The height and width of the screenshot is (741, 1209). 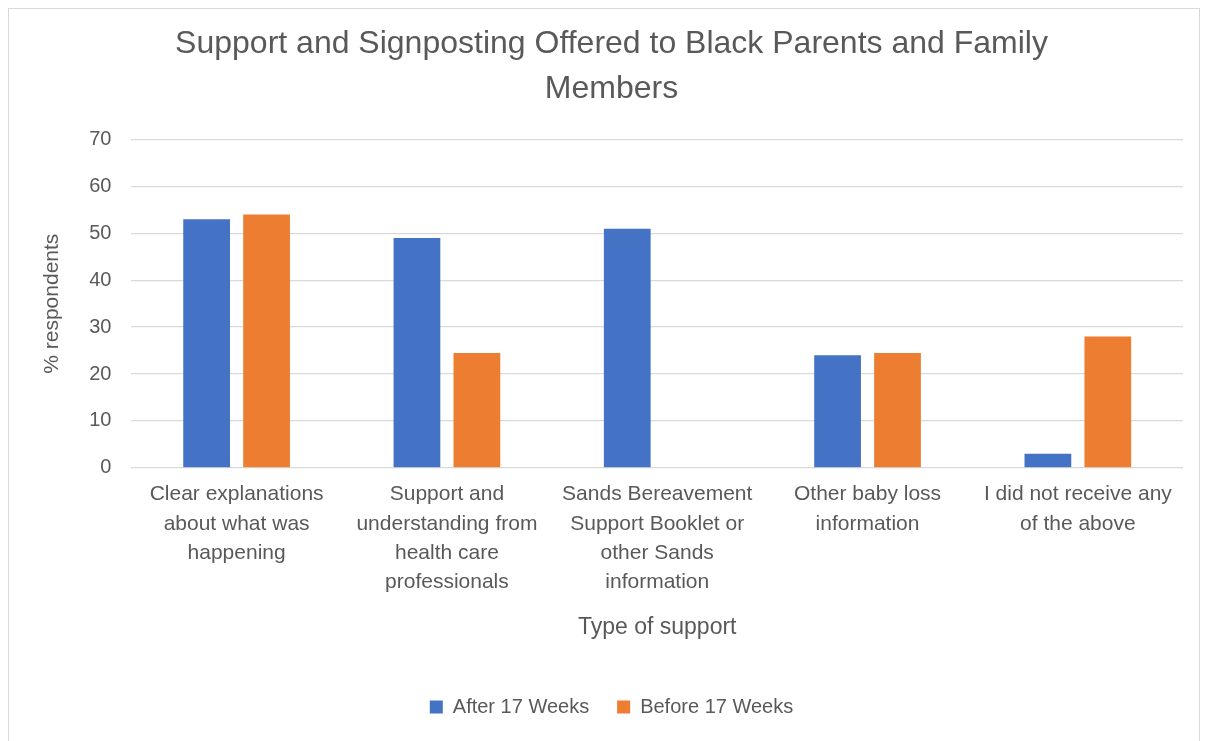 I want to click on y-tick-label: 60, so click(x=100, y=185).